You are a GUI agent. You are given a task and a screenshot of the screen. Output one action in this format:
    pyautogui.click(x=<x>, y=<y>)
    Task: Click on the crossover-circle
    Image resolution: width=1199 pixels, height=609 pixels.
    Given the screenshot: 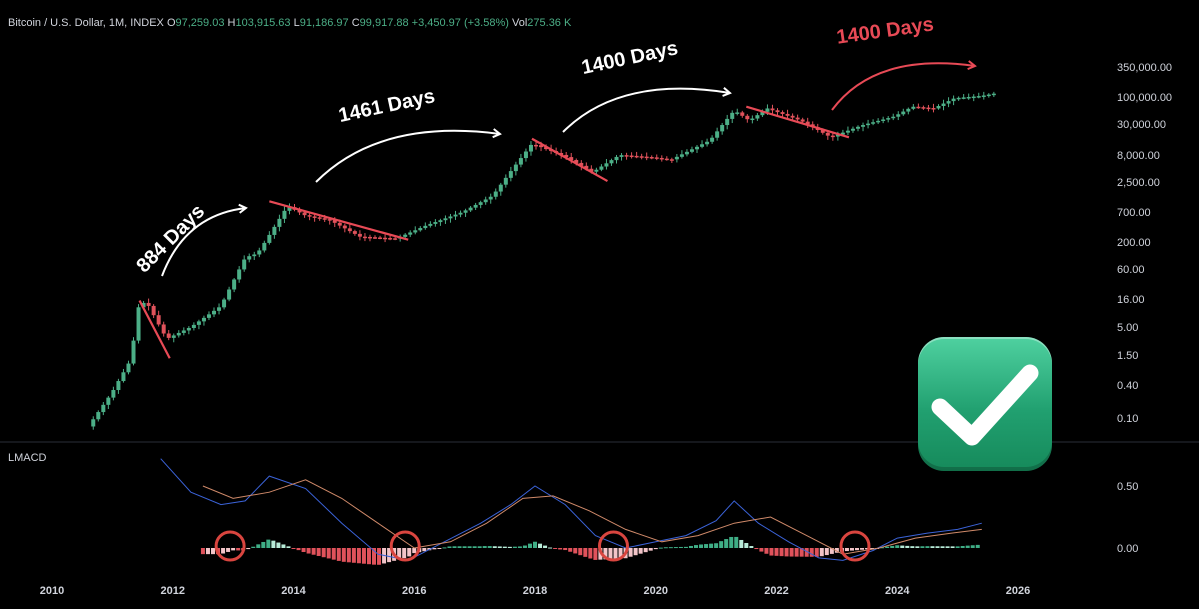 What is the action you would take?
    pyautogui.click(x=855, y=546)
    